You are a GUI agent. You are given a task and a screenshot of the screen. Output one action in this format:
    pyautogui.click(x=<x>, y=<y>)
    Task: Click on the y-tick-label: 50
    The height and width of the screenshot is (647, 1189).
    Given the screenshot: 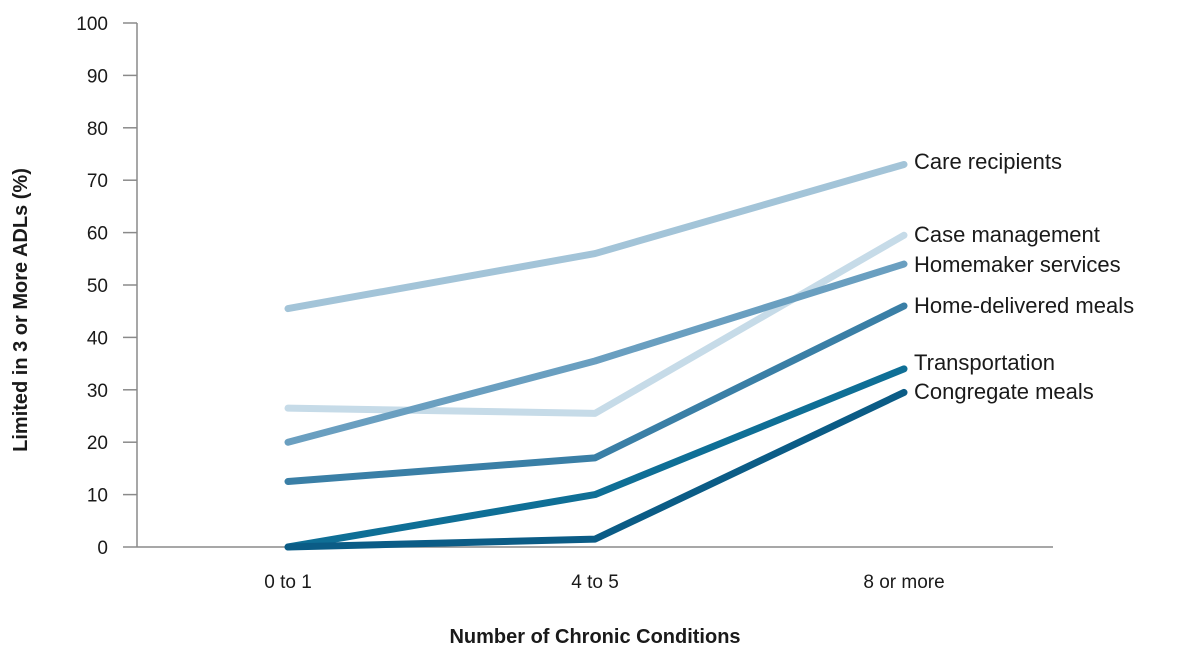 What is the action you would take?
    pyautogui.click(x=97, y=286)
    